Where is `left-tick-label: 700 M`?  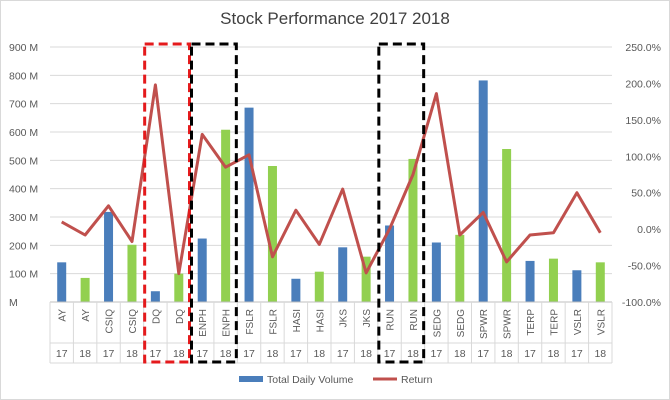 left-tick-label: 700 M is located at coordinates (23, 105).